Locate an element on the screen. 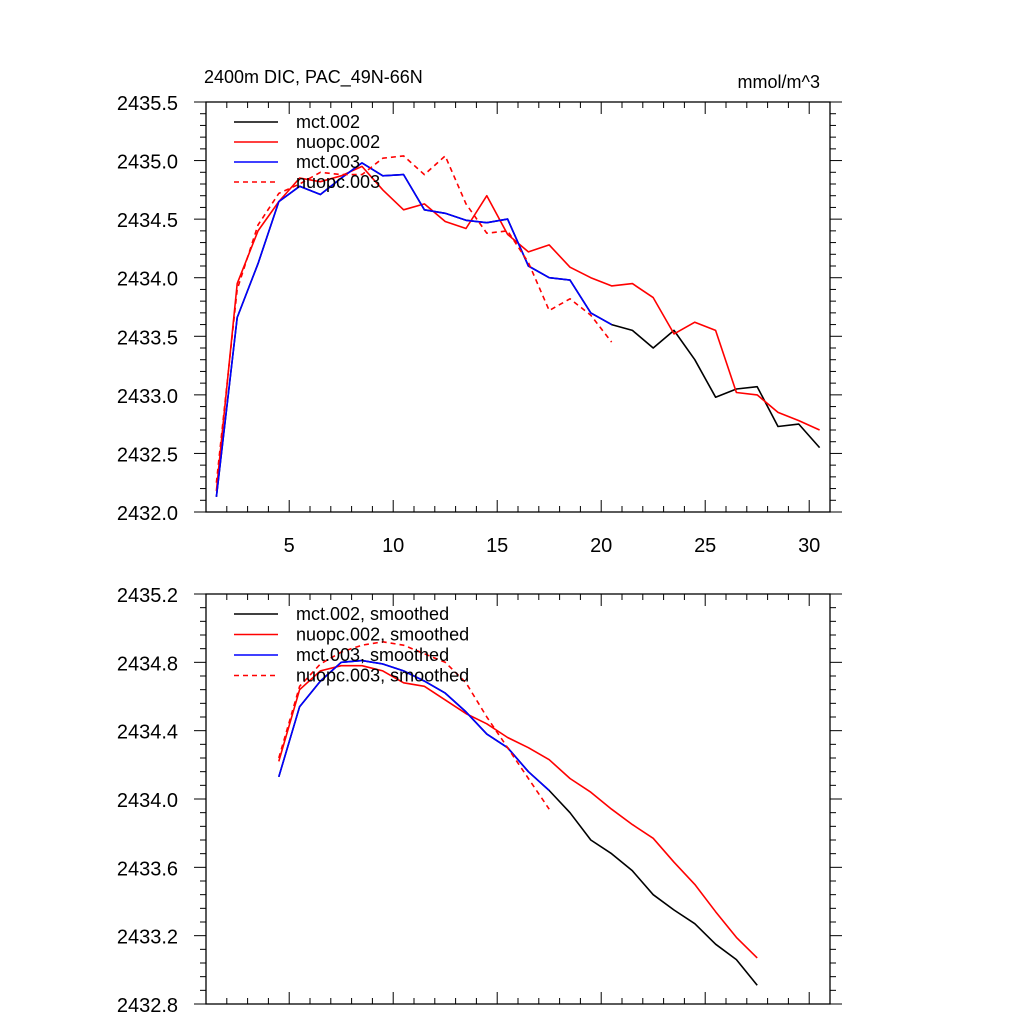  y-tick-label: 2432.5 is located at coordinates (147, 455).